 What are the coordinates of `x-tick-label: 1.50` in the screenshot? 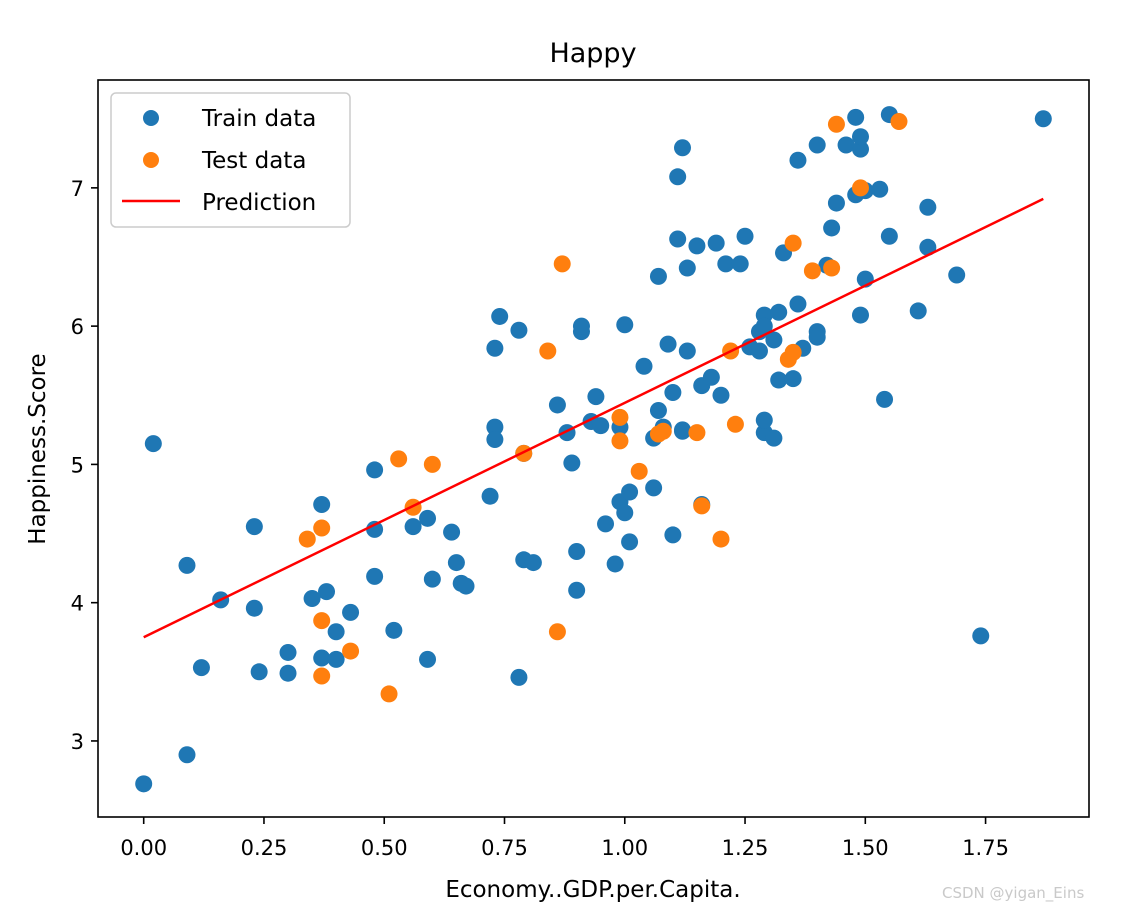 It's located at (865, 848).